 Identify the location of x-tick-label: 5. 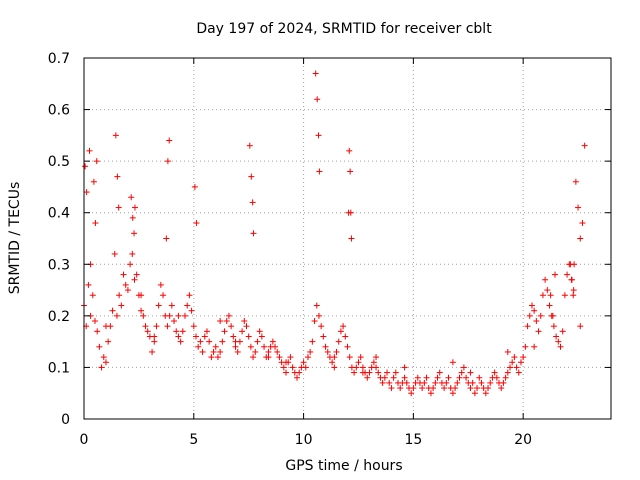
(193, 440).